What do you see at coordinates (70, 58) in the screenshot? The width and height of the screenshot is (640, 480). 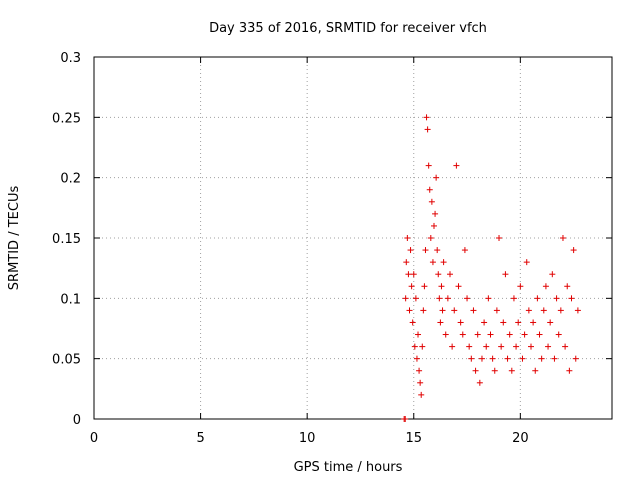 I see `y-tick-label: 0.3` at bounding box center [70, 58].